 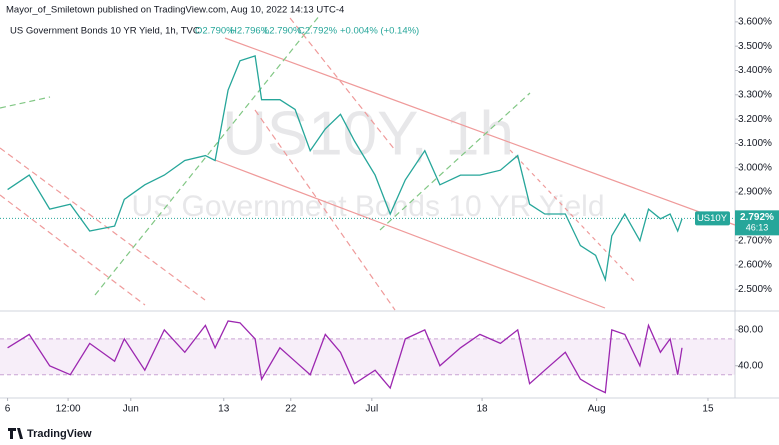 I want to click on x-tick-label: Jul, so click(x=371, y=409).